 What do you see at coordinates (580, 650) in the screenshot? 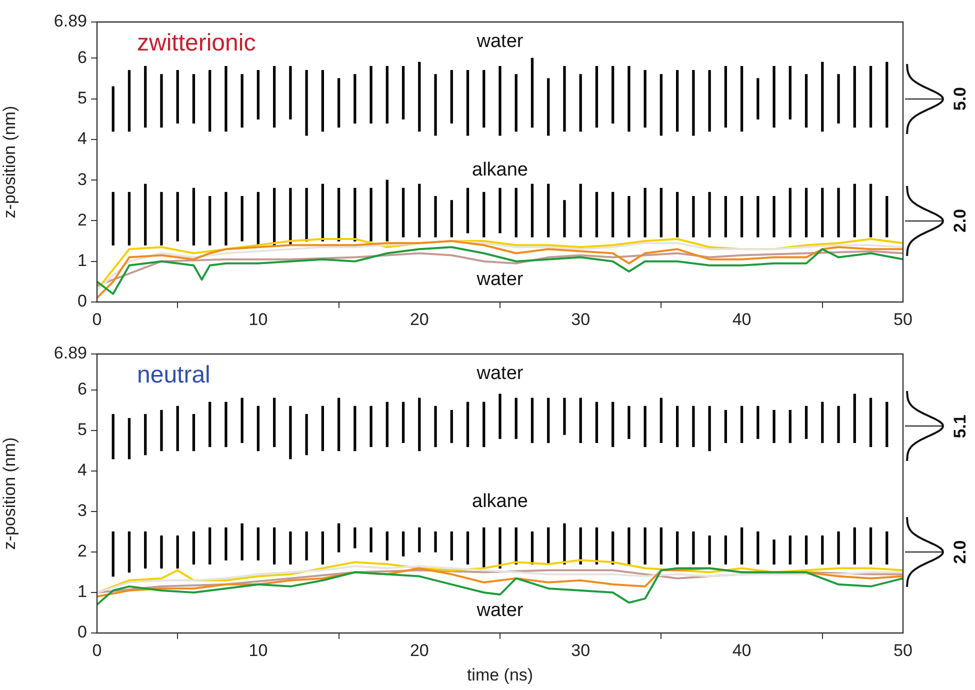
I see `x-tick-label: 30` at bounding box center [580, 650].